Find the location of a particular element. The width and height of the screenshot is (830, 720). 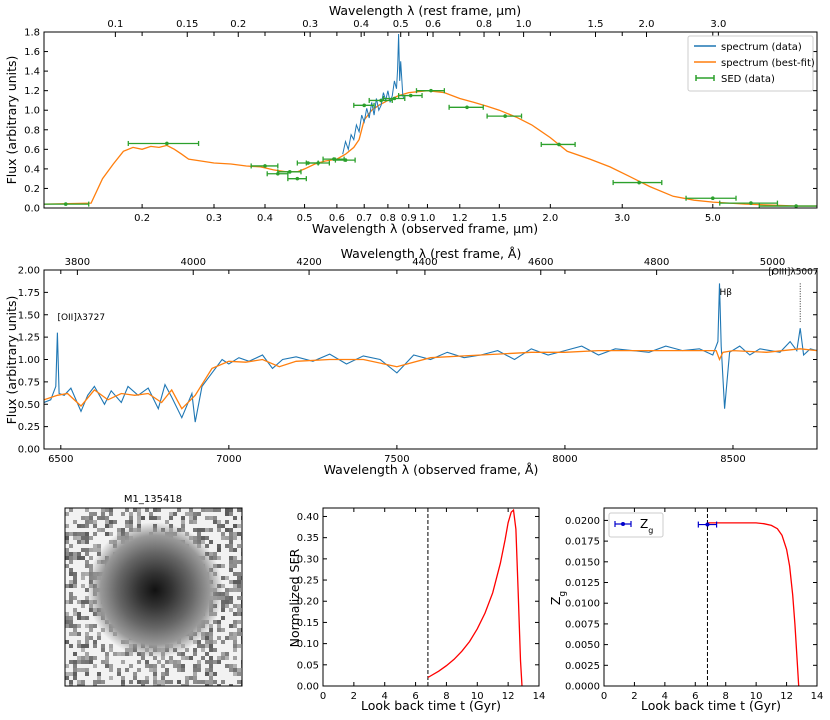

y-tick-label: 1.0 is located at coordinates (32, 111).